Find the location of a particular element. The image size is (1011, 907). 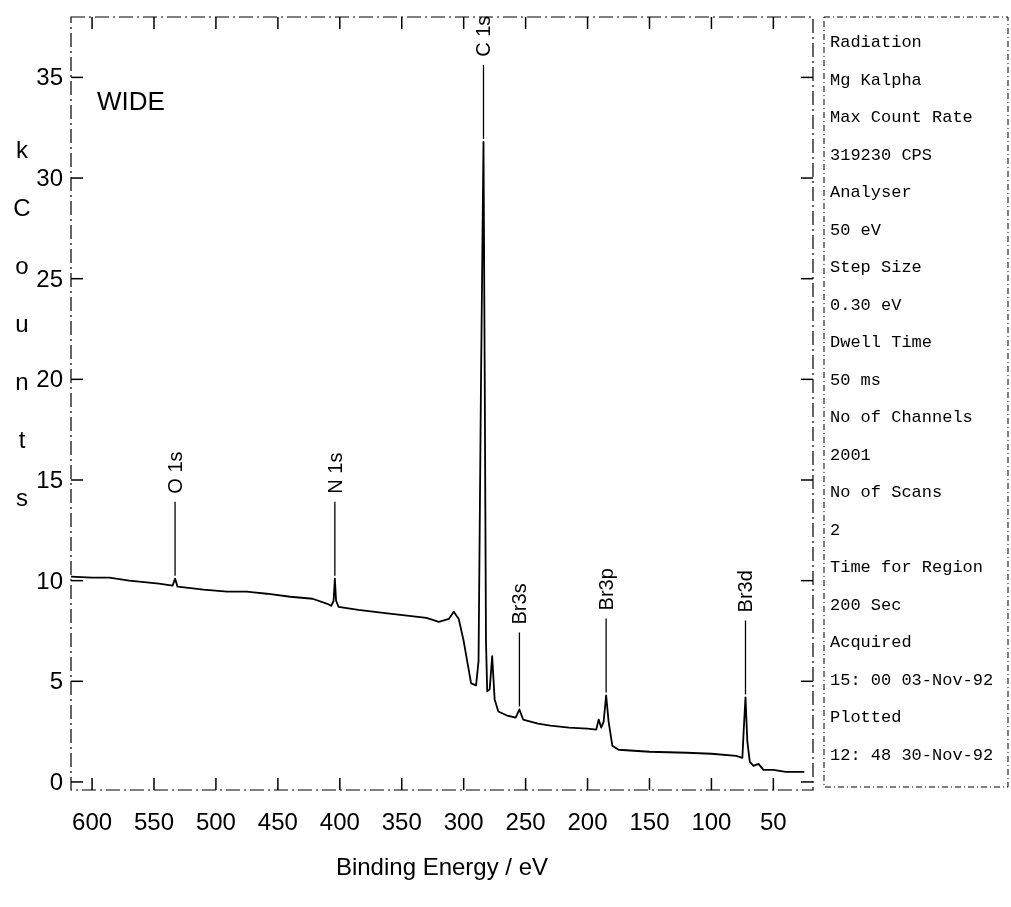

text: 2001 is located at coordinates (850, 455).